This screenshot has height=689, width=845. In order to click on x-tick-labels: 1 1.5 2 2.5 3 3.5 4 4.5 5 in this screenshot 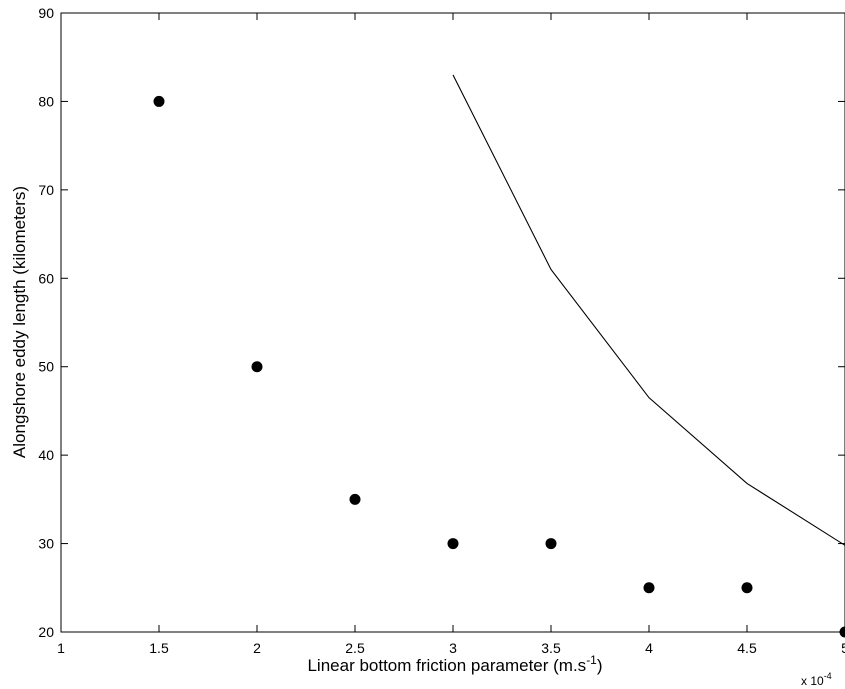, I will do `click(451, 648)`.